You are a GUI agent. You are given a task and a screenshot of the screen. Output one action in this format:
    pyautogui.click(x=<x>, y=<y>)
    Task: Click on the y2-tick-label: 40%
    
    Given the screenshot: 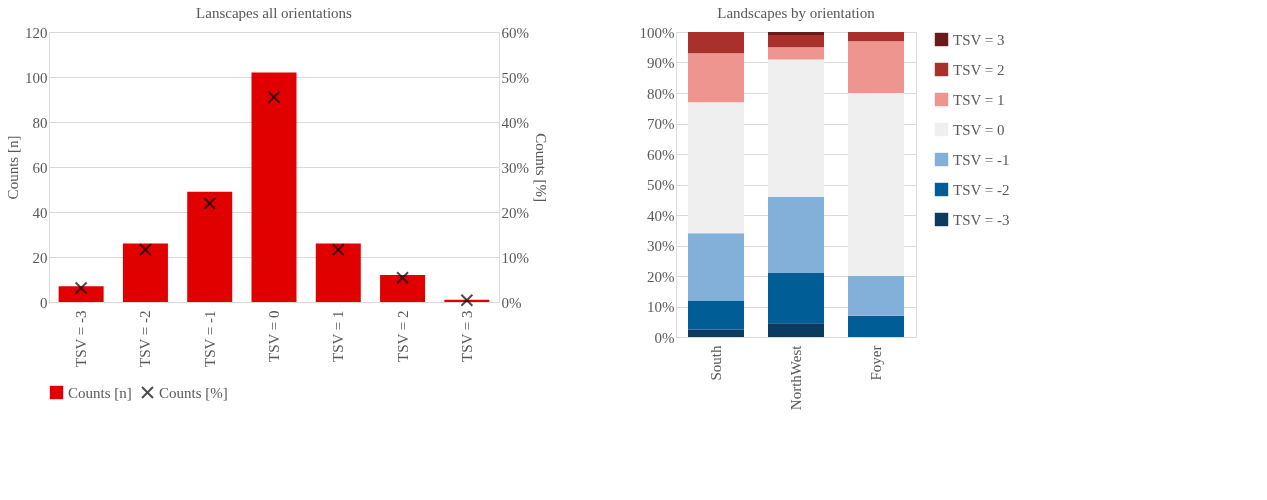 What is the action you would take?
    pyautogui.click(x=515, y=122)
    